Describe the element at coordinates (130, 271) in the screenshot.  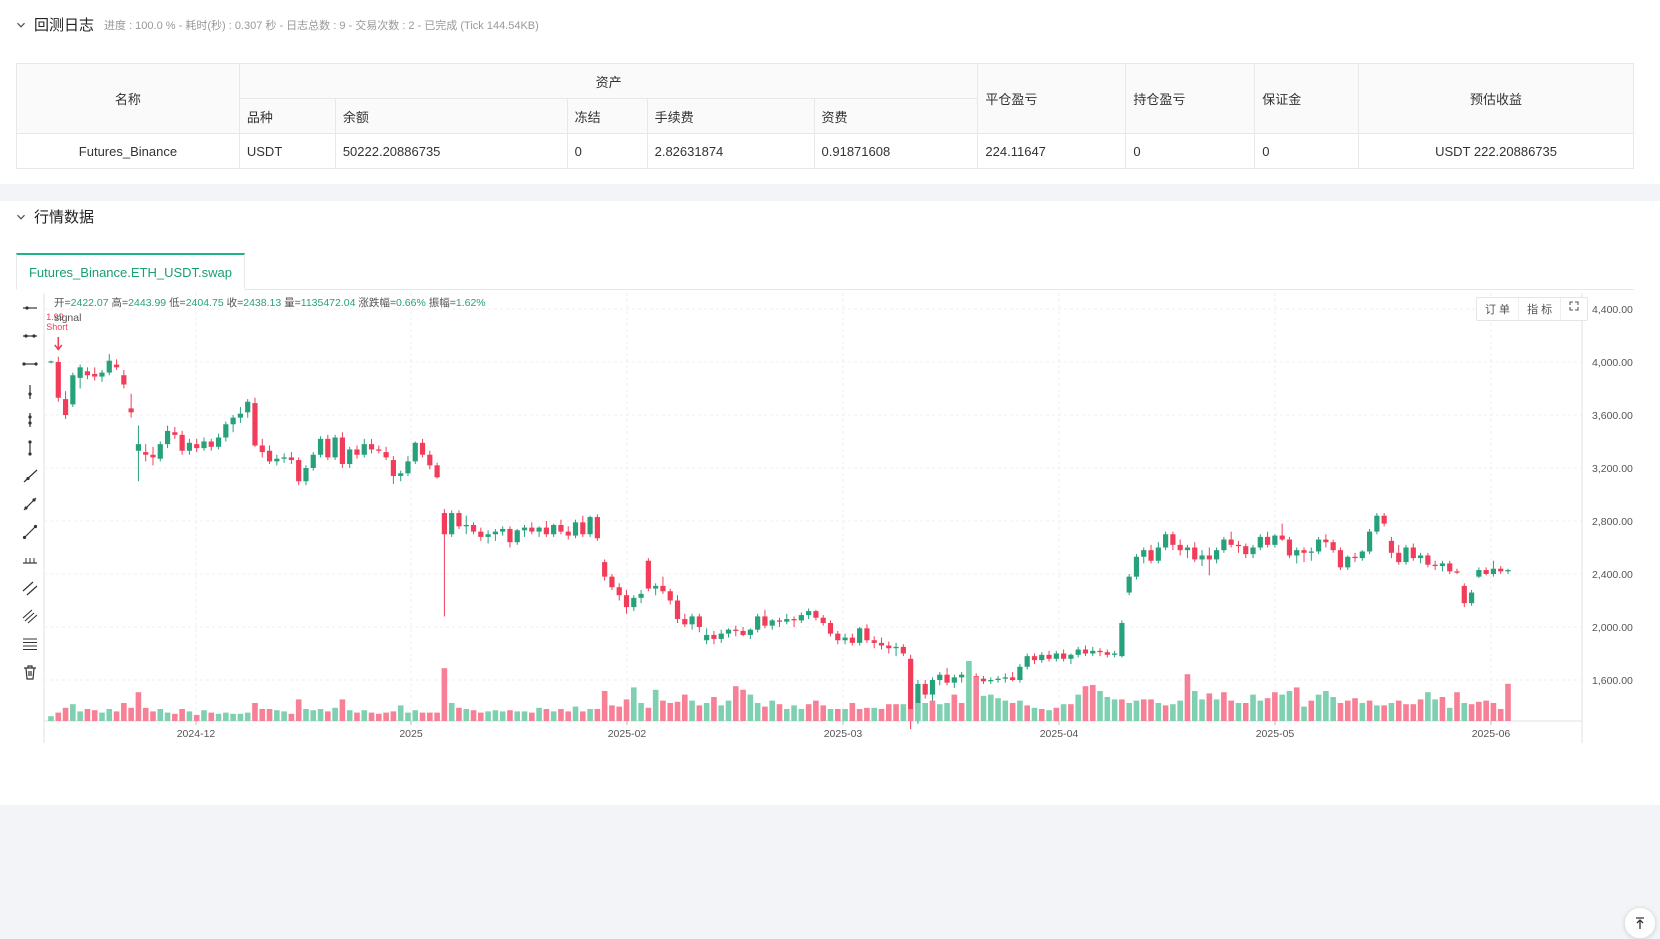
I see `tab-eth-usdt-swap: Futures_Binance.ETH_USDT.swap` at that location.